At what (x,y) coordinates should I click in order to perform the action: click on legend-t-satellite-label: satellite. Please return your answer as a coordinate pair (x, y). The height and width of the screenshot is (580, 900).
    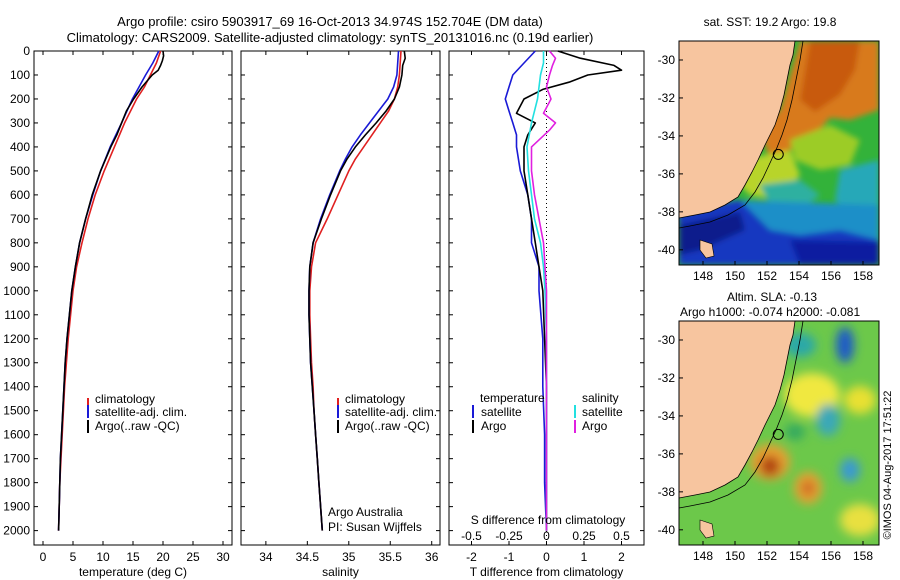
    Looking at the image, I should click on (501, 412).